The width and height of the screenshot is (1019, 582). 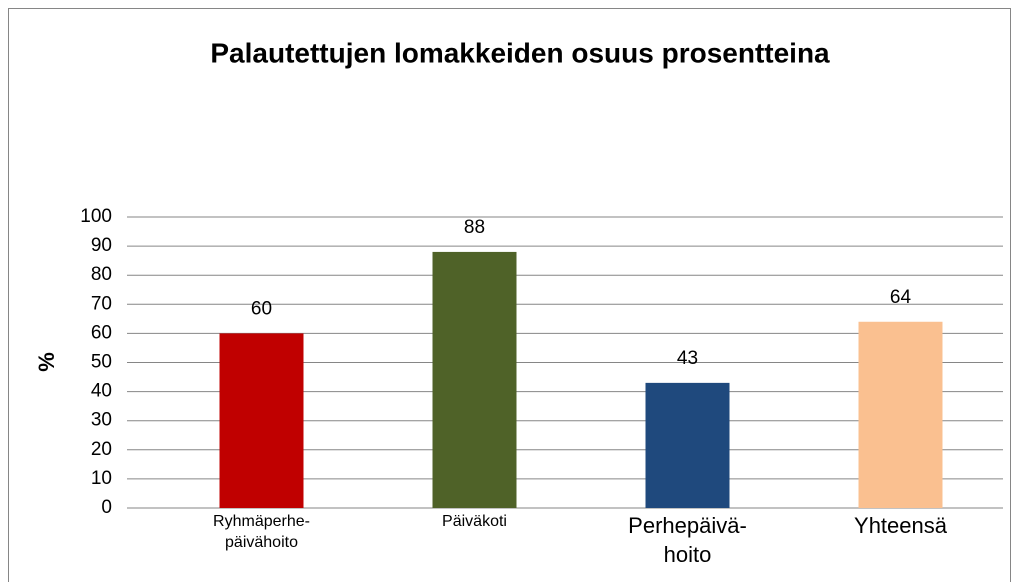 I want to click on value-label: 64, so click(x=901, y=297).